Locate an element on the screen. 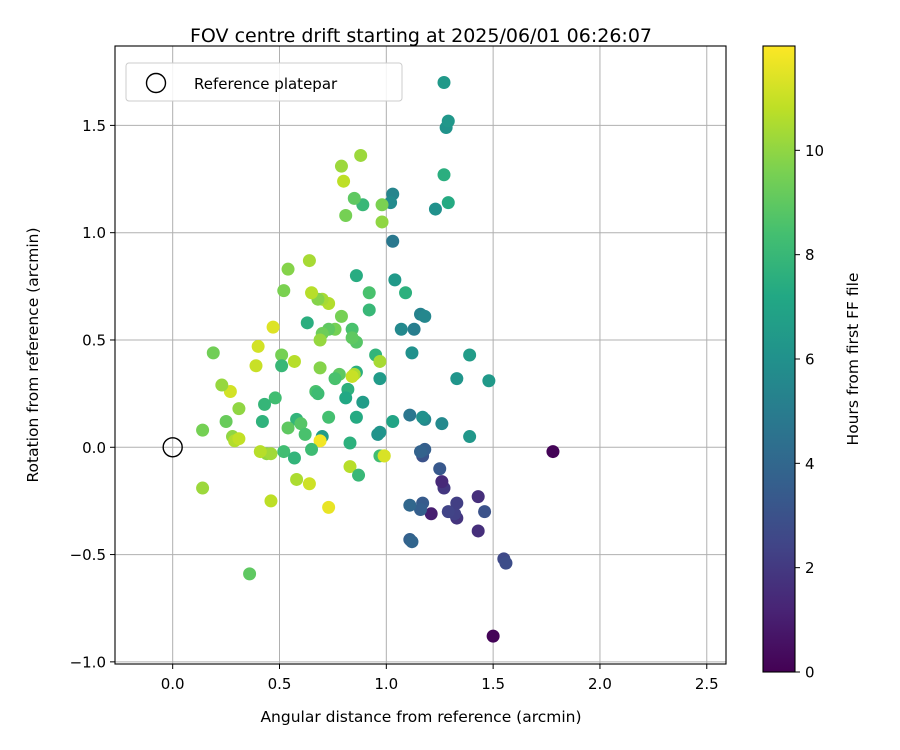 The height and width of the screenshot is (750, 900). x-axis-label: Angular distance from reference (arcmin) is located at coordinates (420, 717).